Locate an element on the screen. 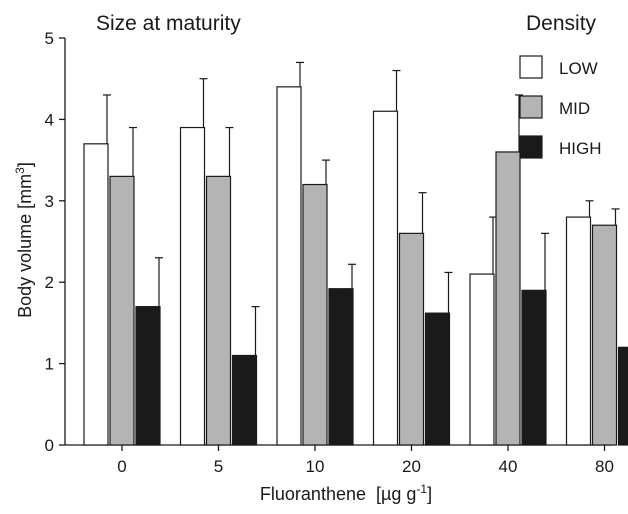  x-axis-label-close: ] is located at coordinates (429, 494).